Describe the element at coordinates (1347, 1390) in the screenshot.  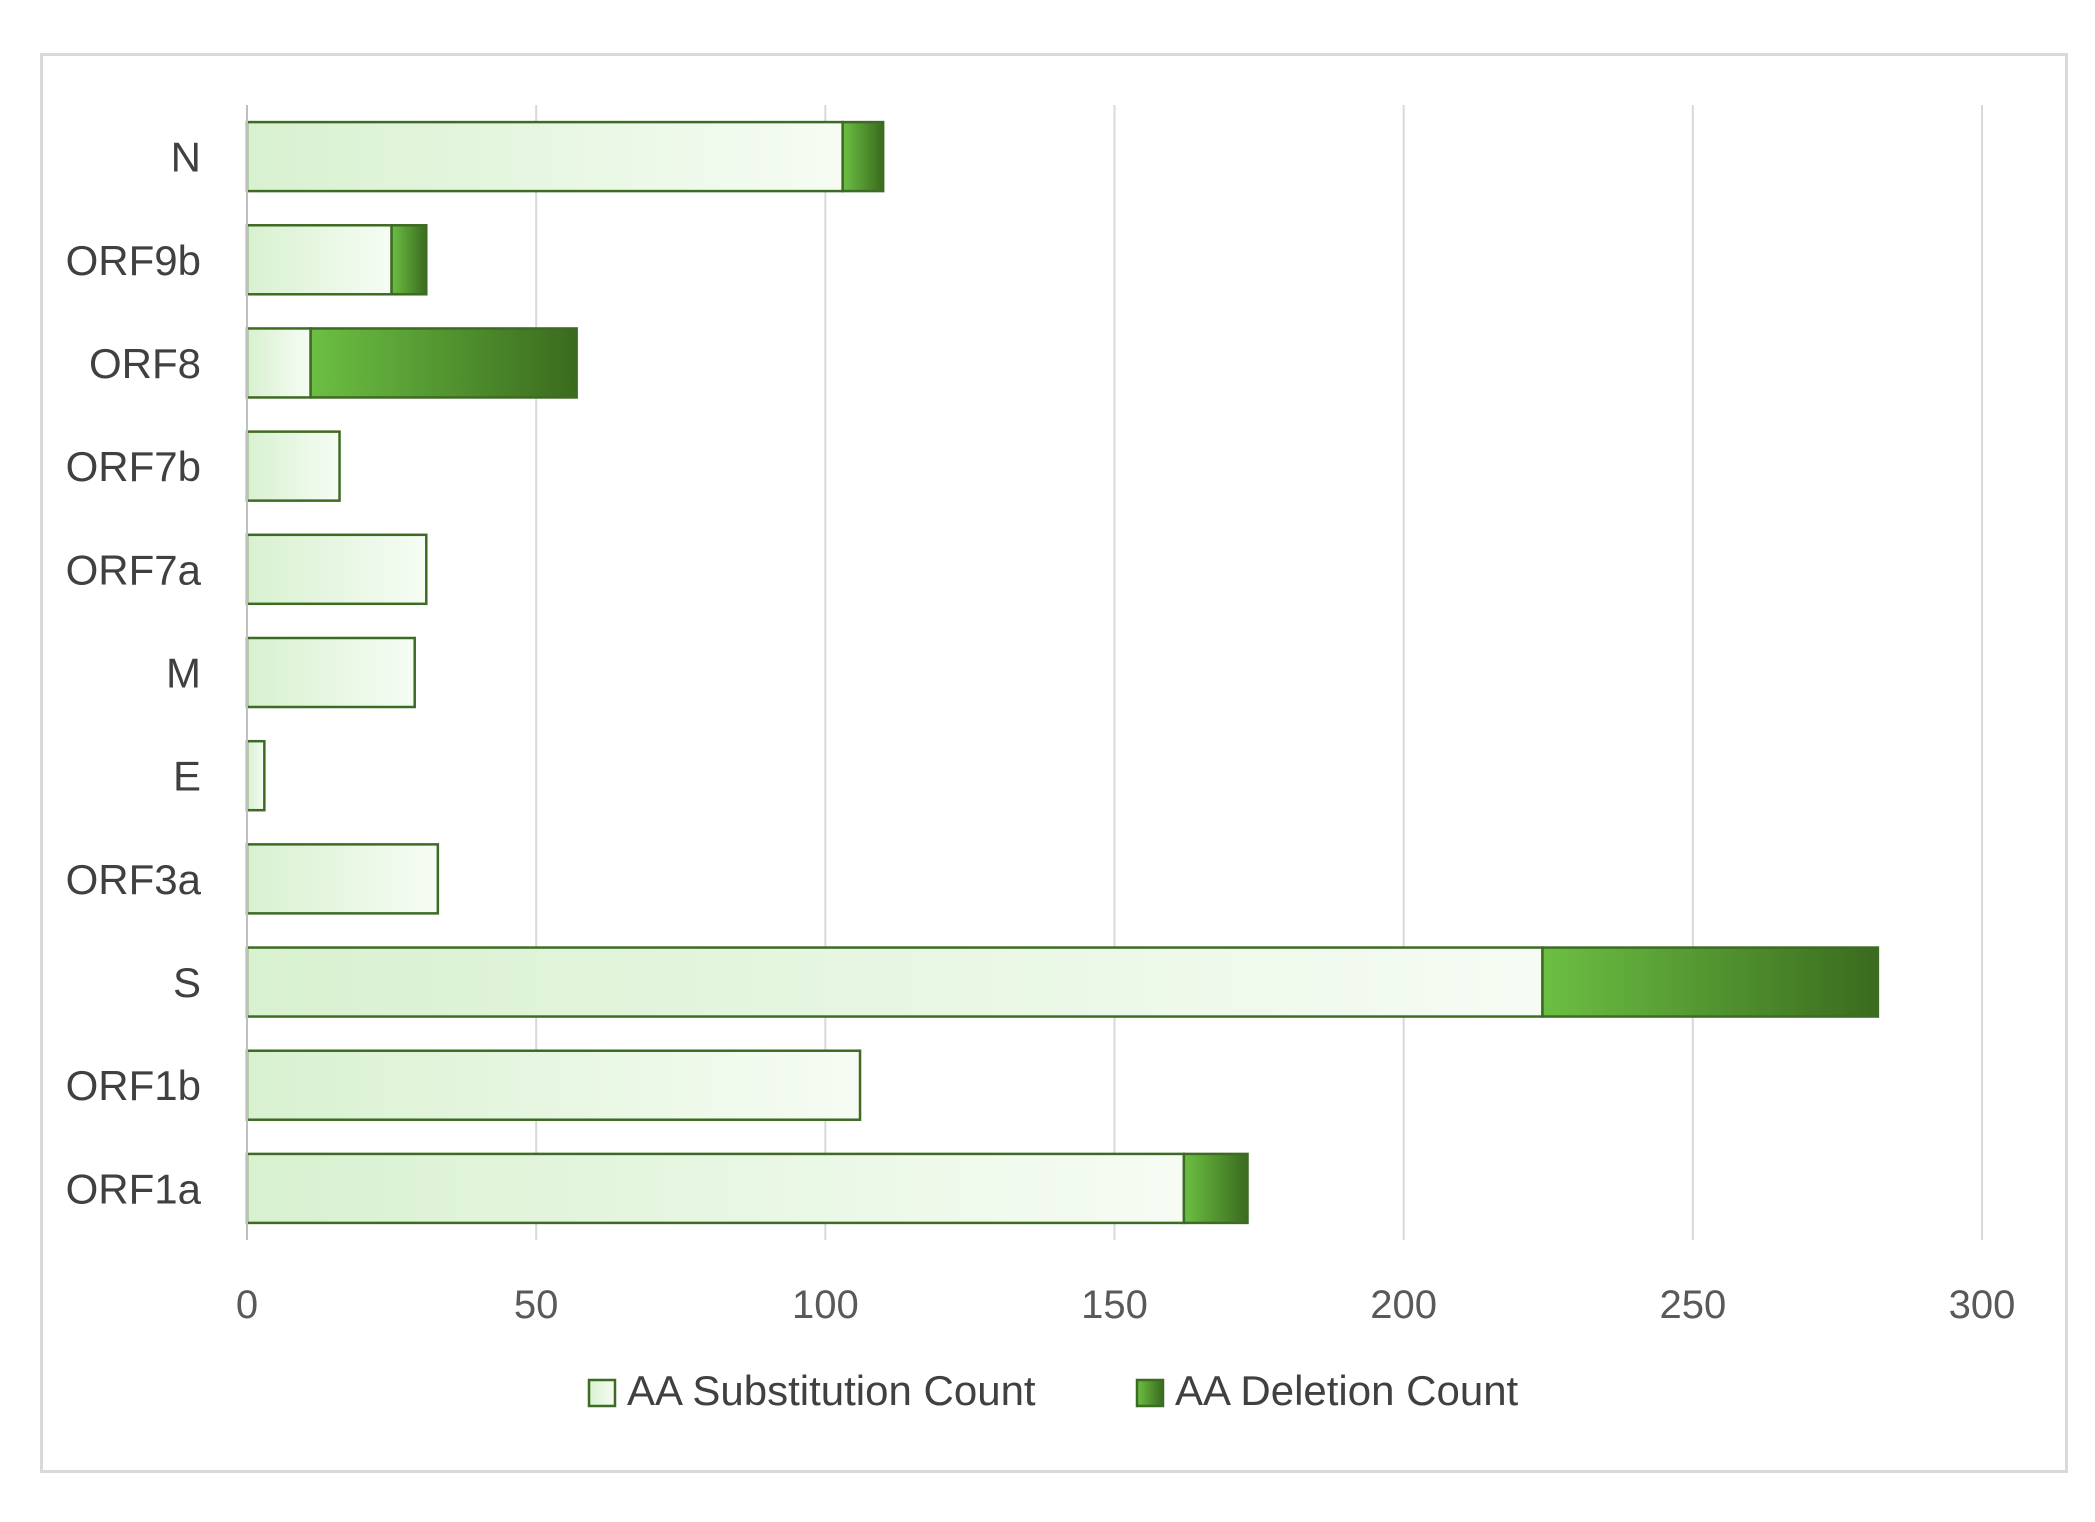
I see `legend-deletion-label: AA Deletion Count` at that location.